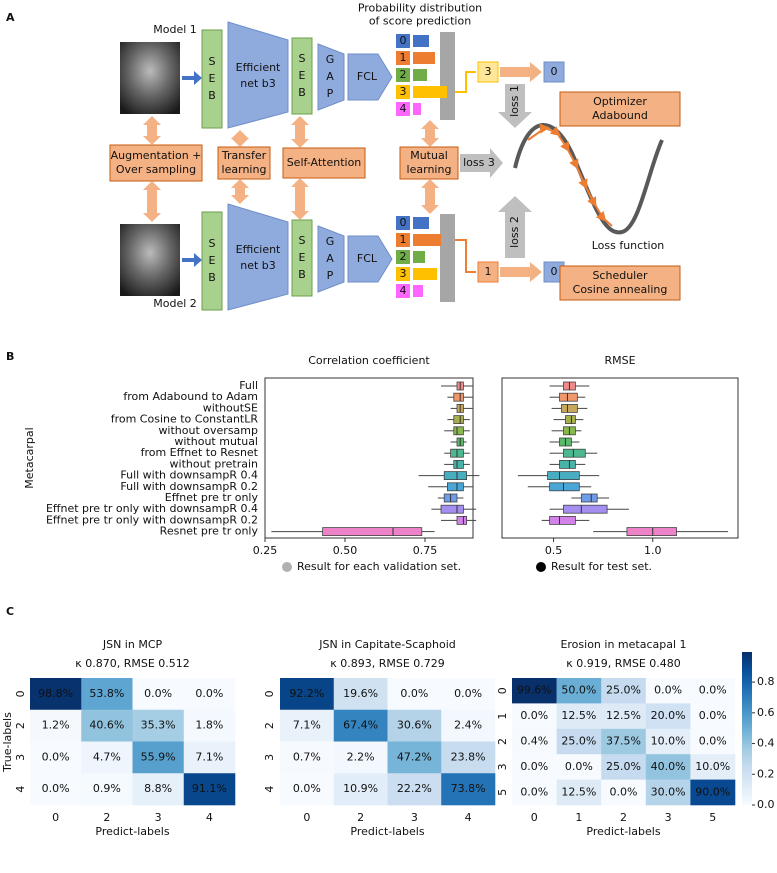 This screenshot has height=873, width=777. I want to click on pred-label: 3, so click(488, 71).